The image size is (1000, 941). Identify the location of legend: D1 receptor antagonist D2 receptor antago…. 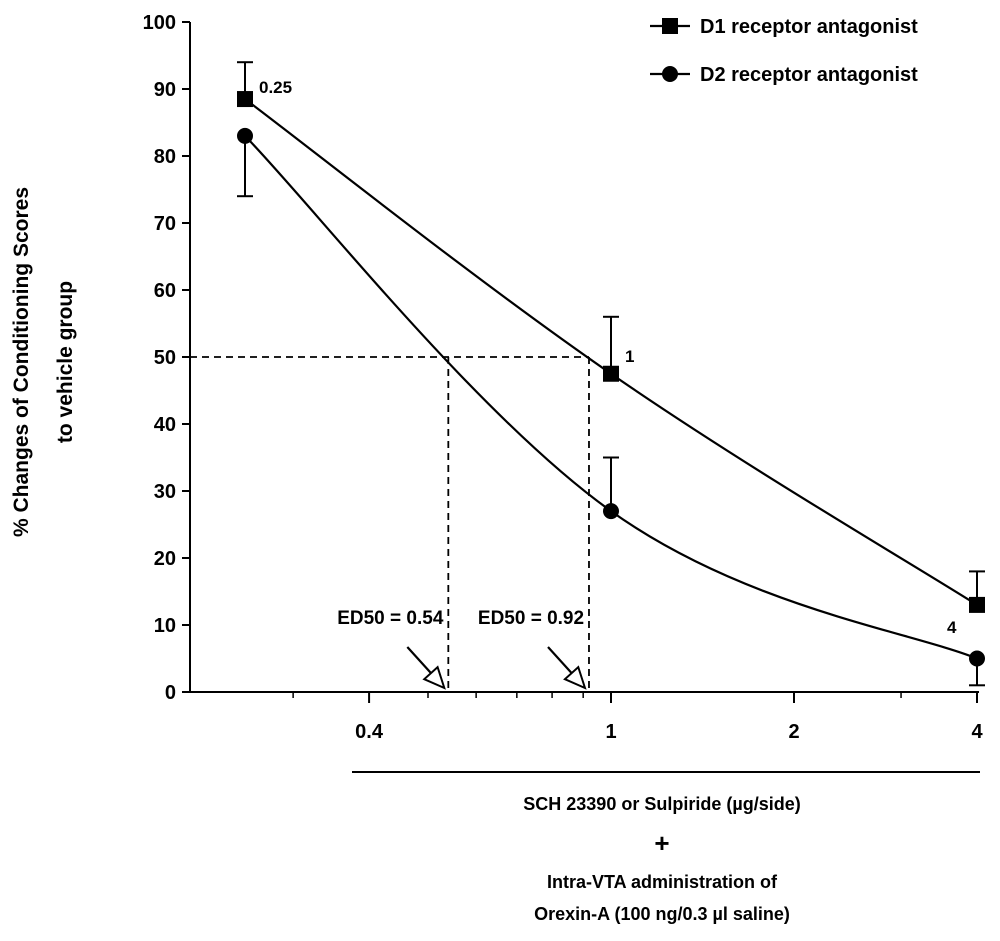
(784, 51).